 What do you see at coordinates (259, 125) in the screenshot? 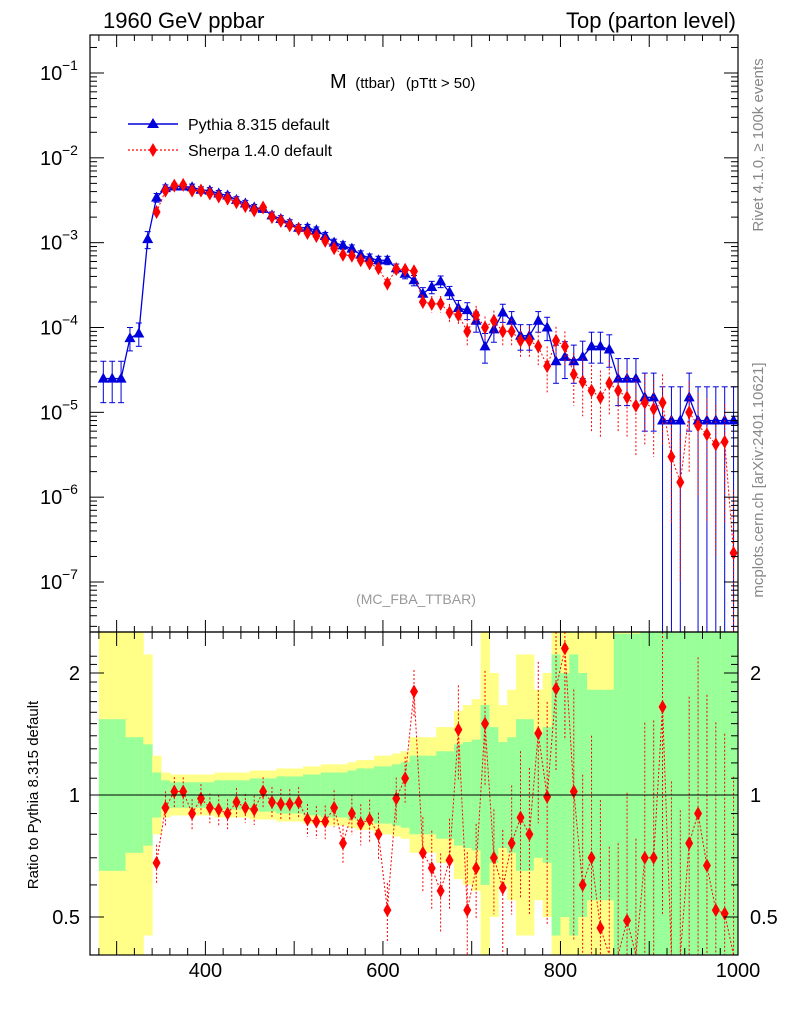
I see `legend-label-pythia: Pythia 8.315 default` at bounding box center [259, 125].